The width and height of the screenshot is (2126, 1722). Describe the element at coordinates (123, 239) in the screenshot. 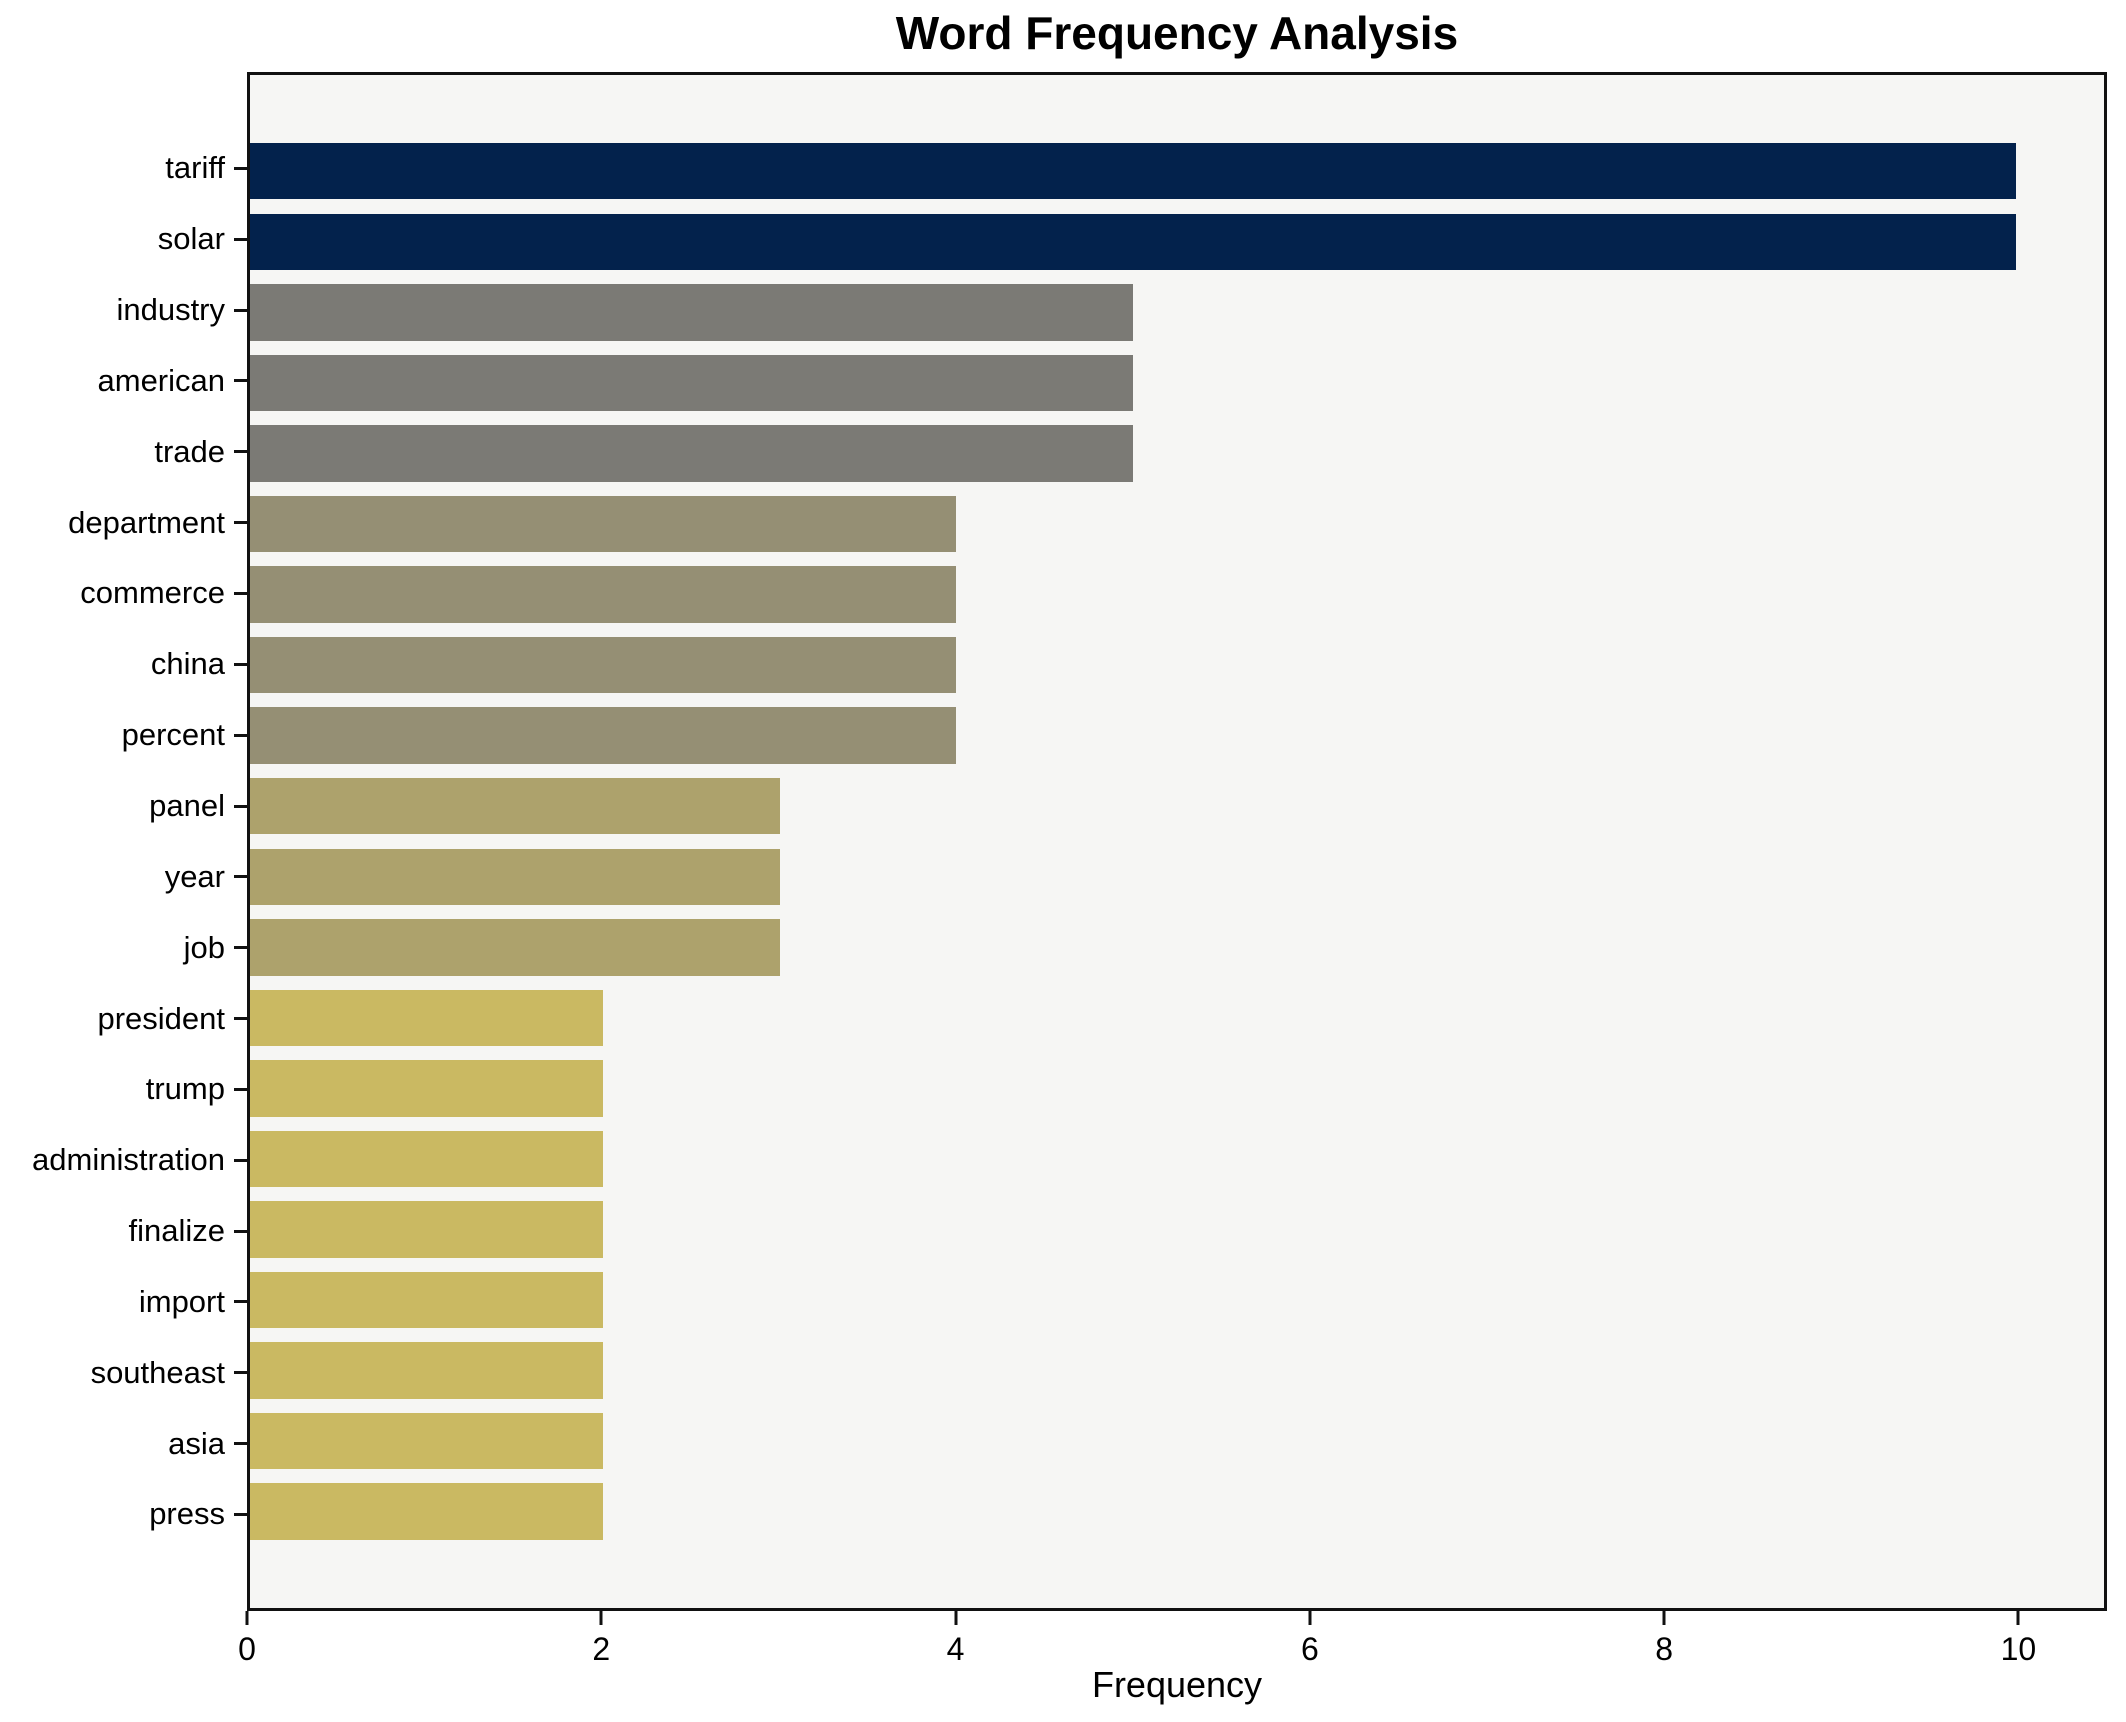

I see `y-label-row-solar: solar` at that location.